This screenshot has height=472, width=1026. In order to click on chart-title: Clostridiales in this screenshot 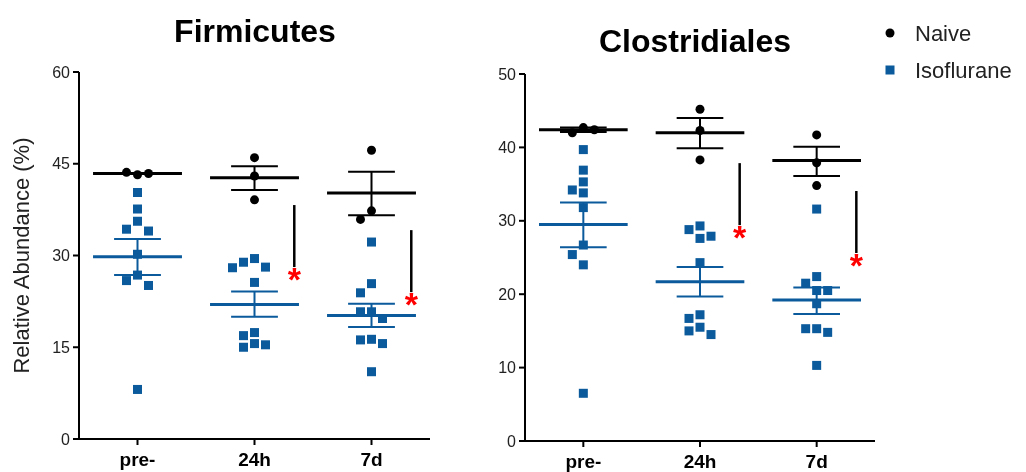, I will do `click(695, 41)`.